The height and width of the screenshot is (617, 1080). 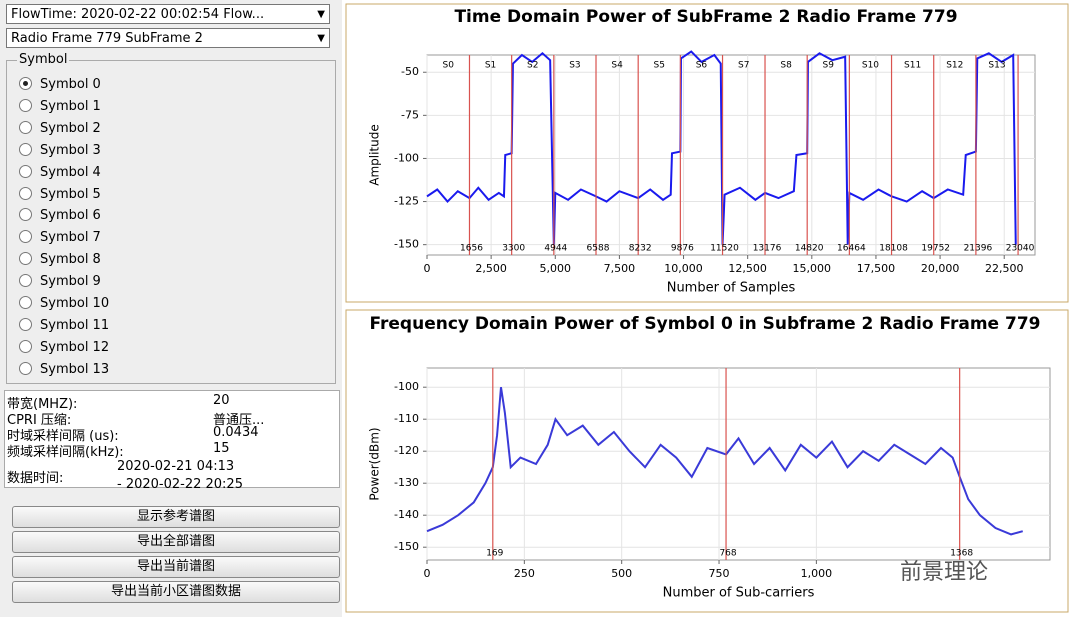 I want to click on segment-label: S4, so click(x=617, y=66).